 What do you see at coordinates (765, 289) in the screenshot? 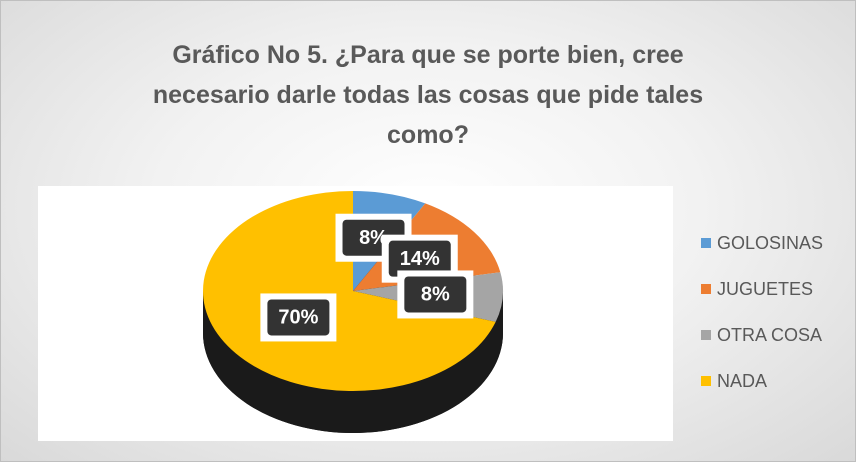
I see `legend-label: JUGUETES` at bounding box center [765, 289].